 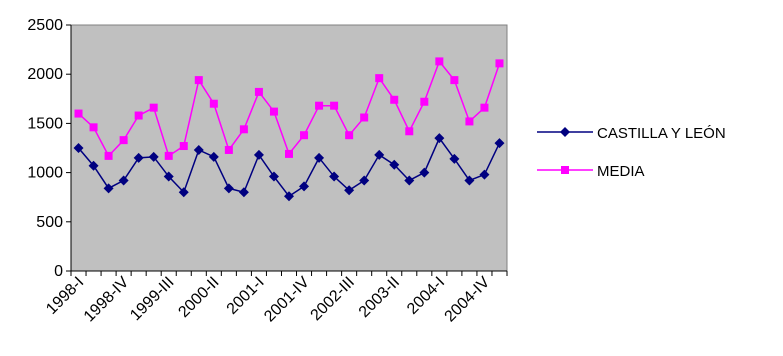 I want to click on x-tick-label: 2003-II, so click(x=379, y=297).